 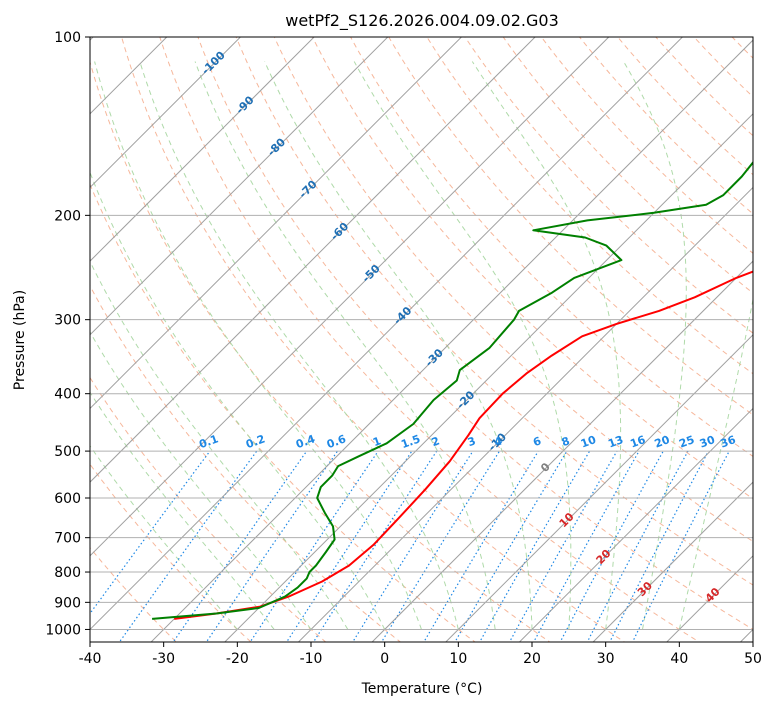 I want to click on y-axis-label: Pressure (hPa), so click(x=20, y=340).